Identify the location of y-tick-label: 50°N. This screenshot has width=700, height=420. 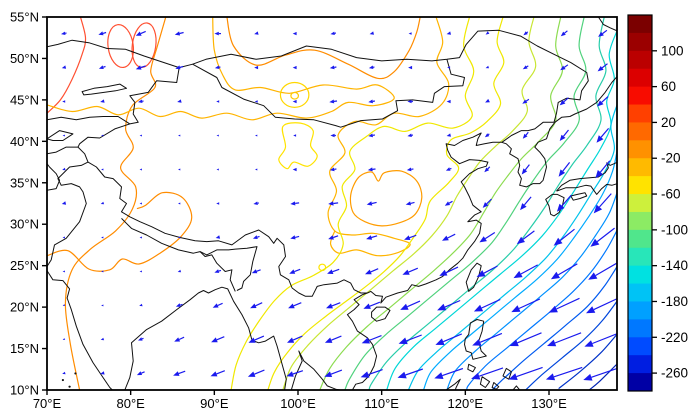
(24, 58).